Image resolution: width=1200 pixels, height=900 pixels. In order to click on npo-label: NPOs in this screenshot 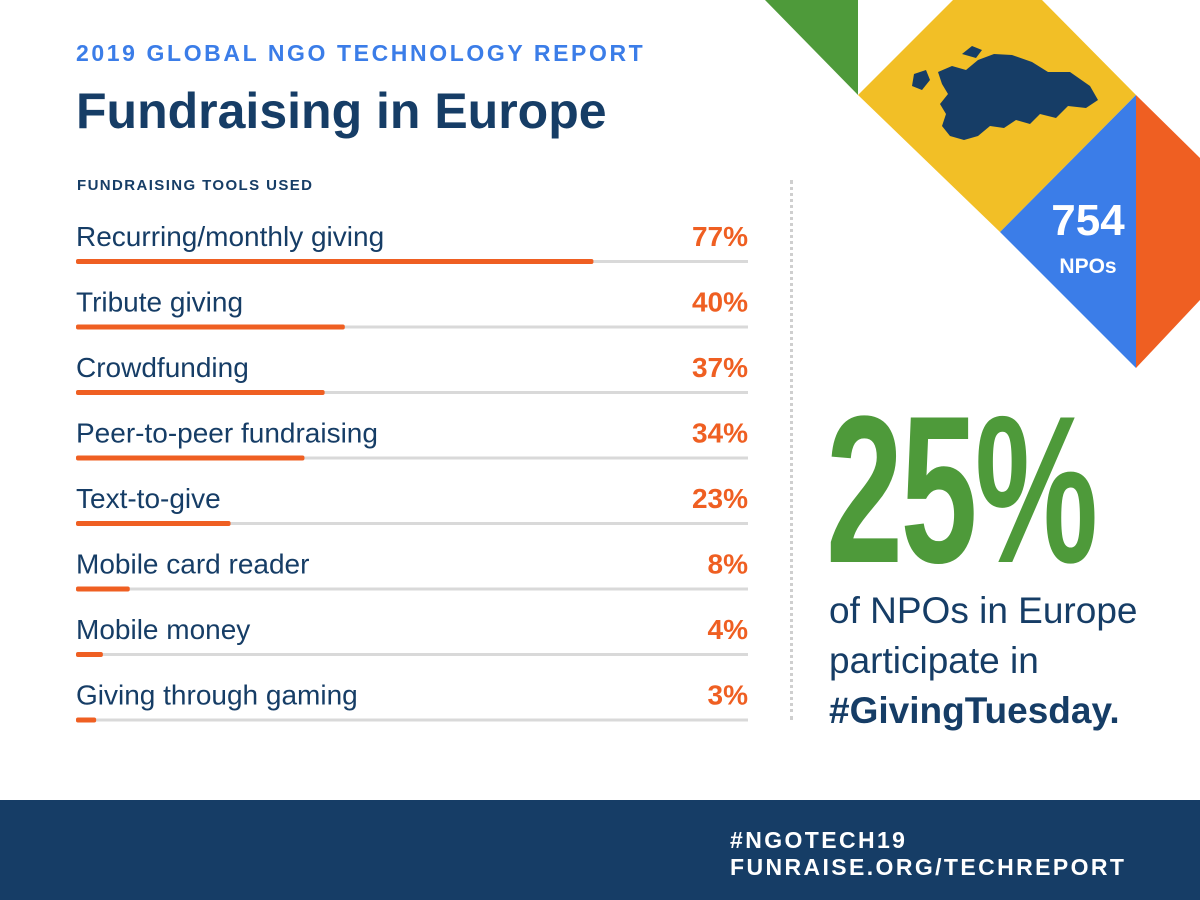, I will do `click(1087, 266)`.